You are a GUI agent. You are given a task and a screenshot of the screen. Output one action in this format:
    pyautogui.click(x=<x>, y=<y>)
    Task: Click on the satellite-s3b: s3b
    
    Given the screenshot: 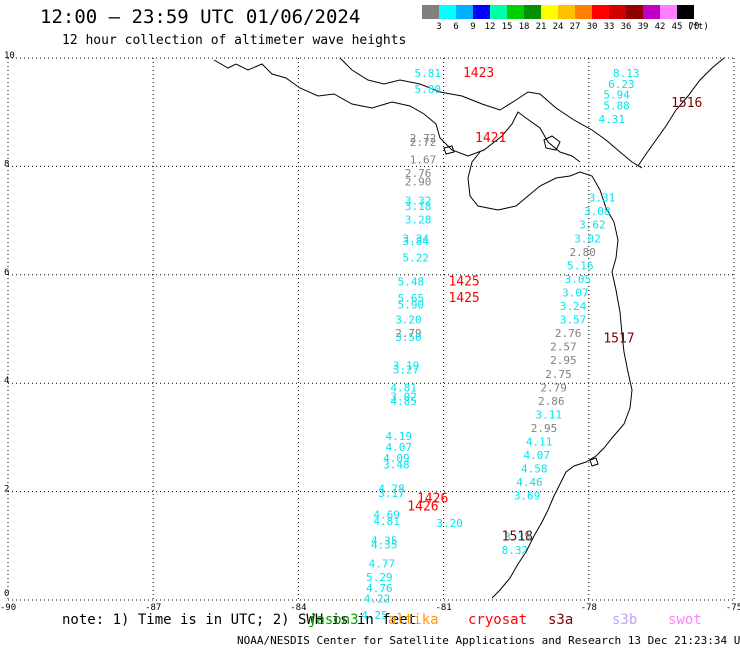 What is the action you would take?
    pyautogui.click(x=625, y=620)
    